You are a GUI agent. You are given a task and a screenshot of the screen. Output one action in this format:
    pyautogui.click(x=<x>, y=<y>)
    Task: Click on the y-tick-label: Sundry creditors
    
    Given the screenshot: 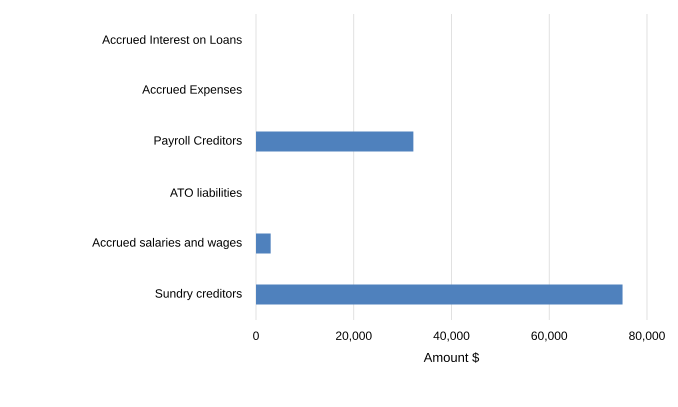 What is the action you would take?
    pyautogui.click(x=198, y=294)
    